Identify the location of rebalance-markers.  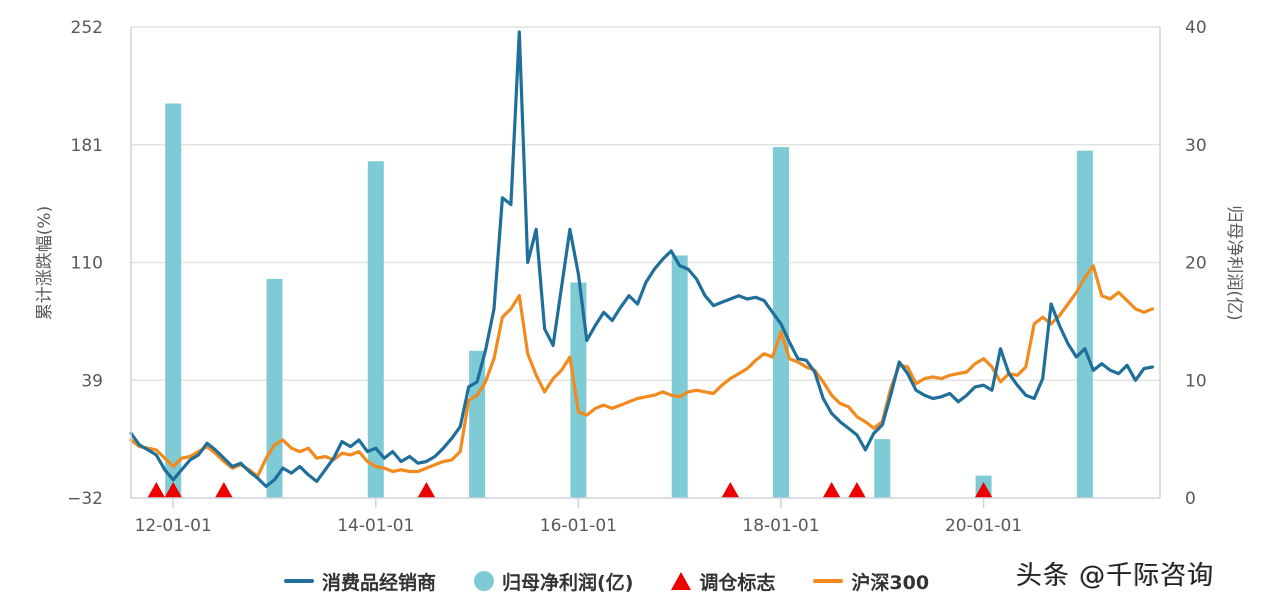
(570, 490).